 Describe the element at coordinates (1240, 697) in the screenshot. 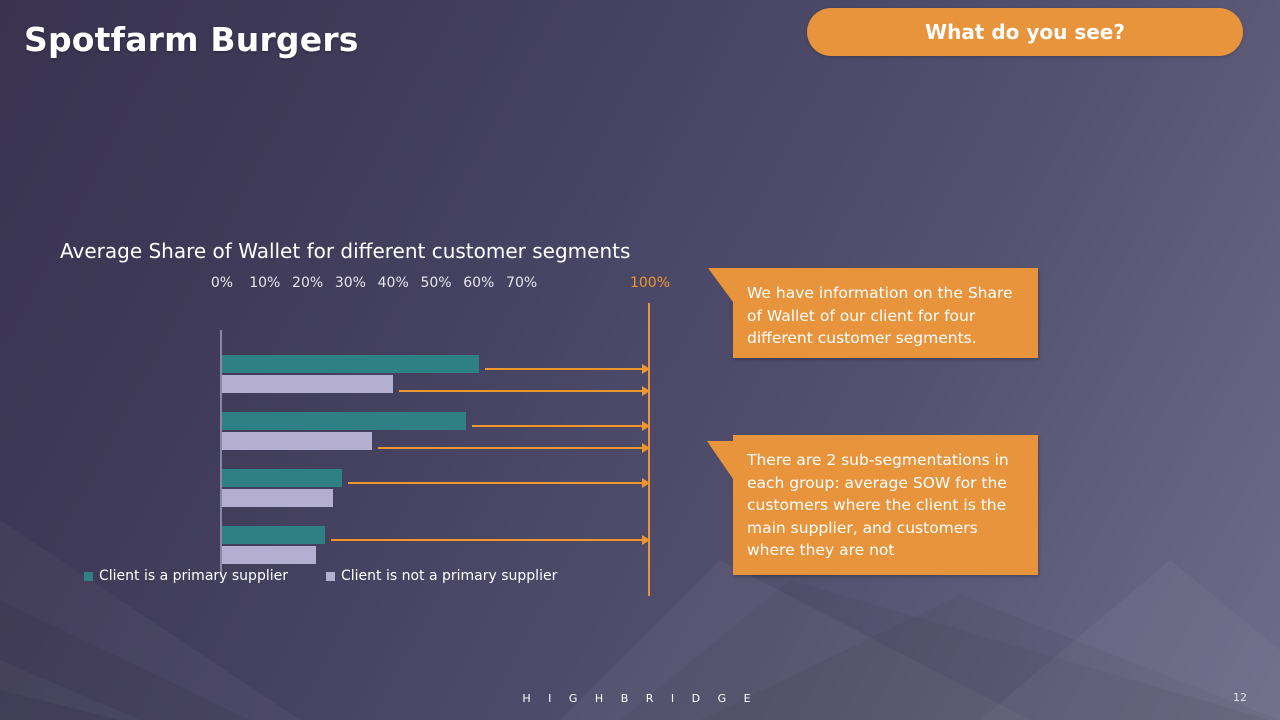

I see `page-number: 12` at that location.